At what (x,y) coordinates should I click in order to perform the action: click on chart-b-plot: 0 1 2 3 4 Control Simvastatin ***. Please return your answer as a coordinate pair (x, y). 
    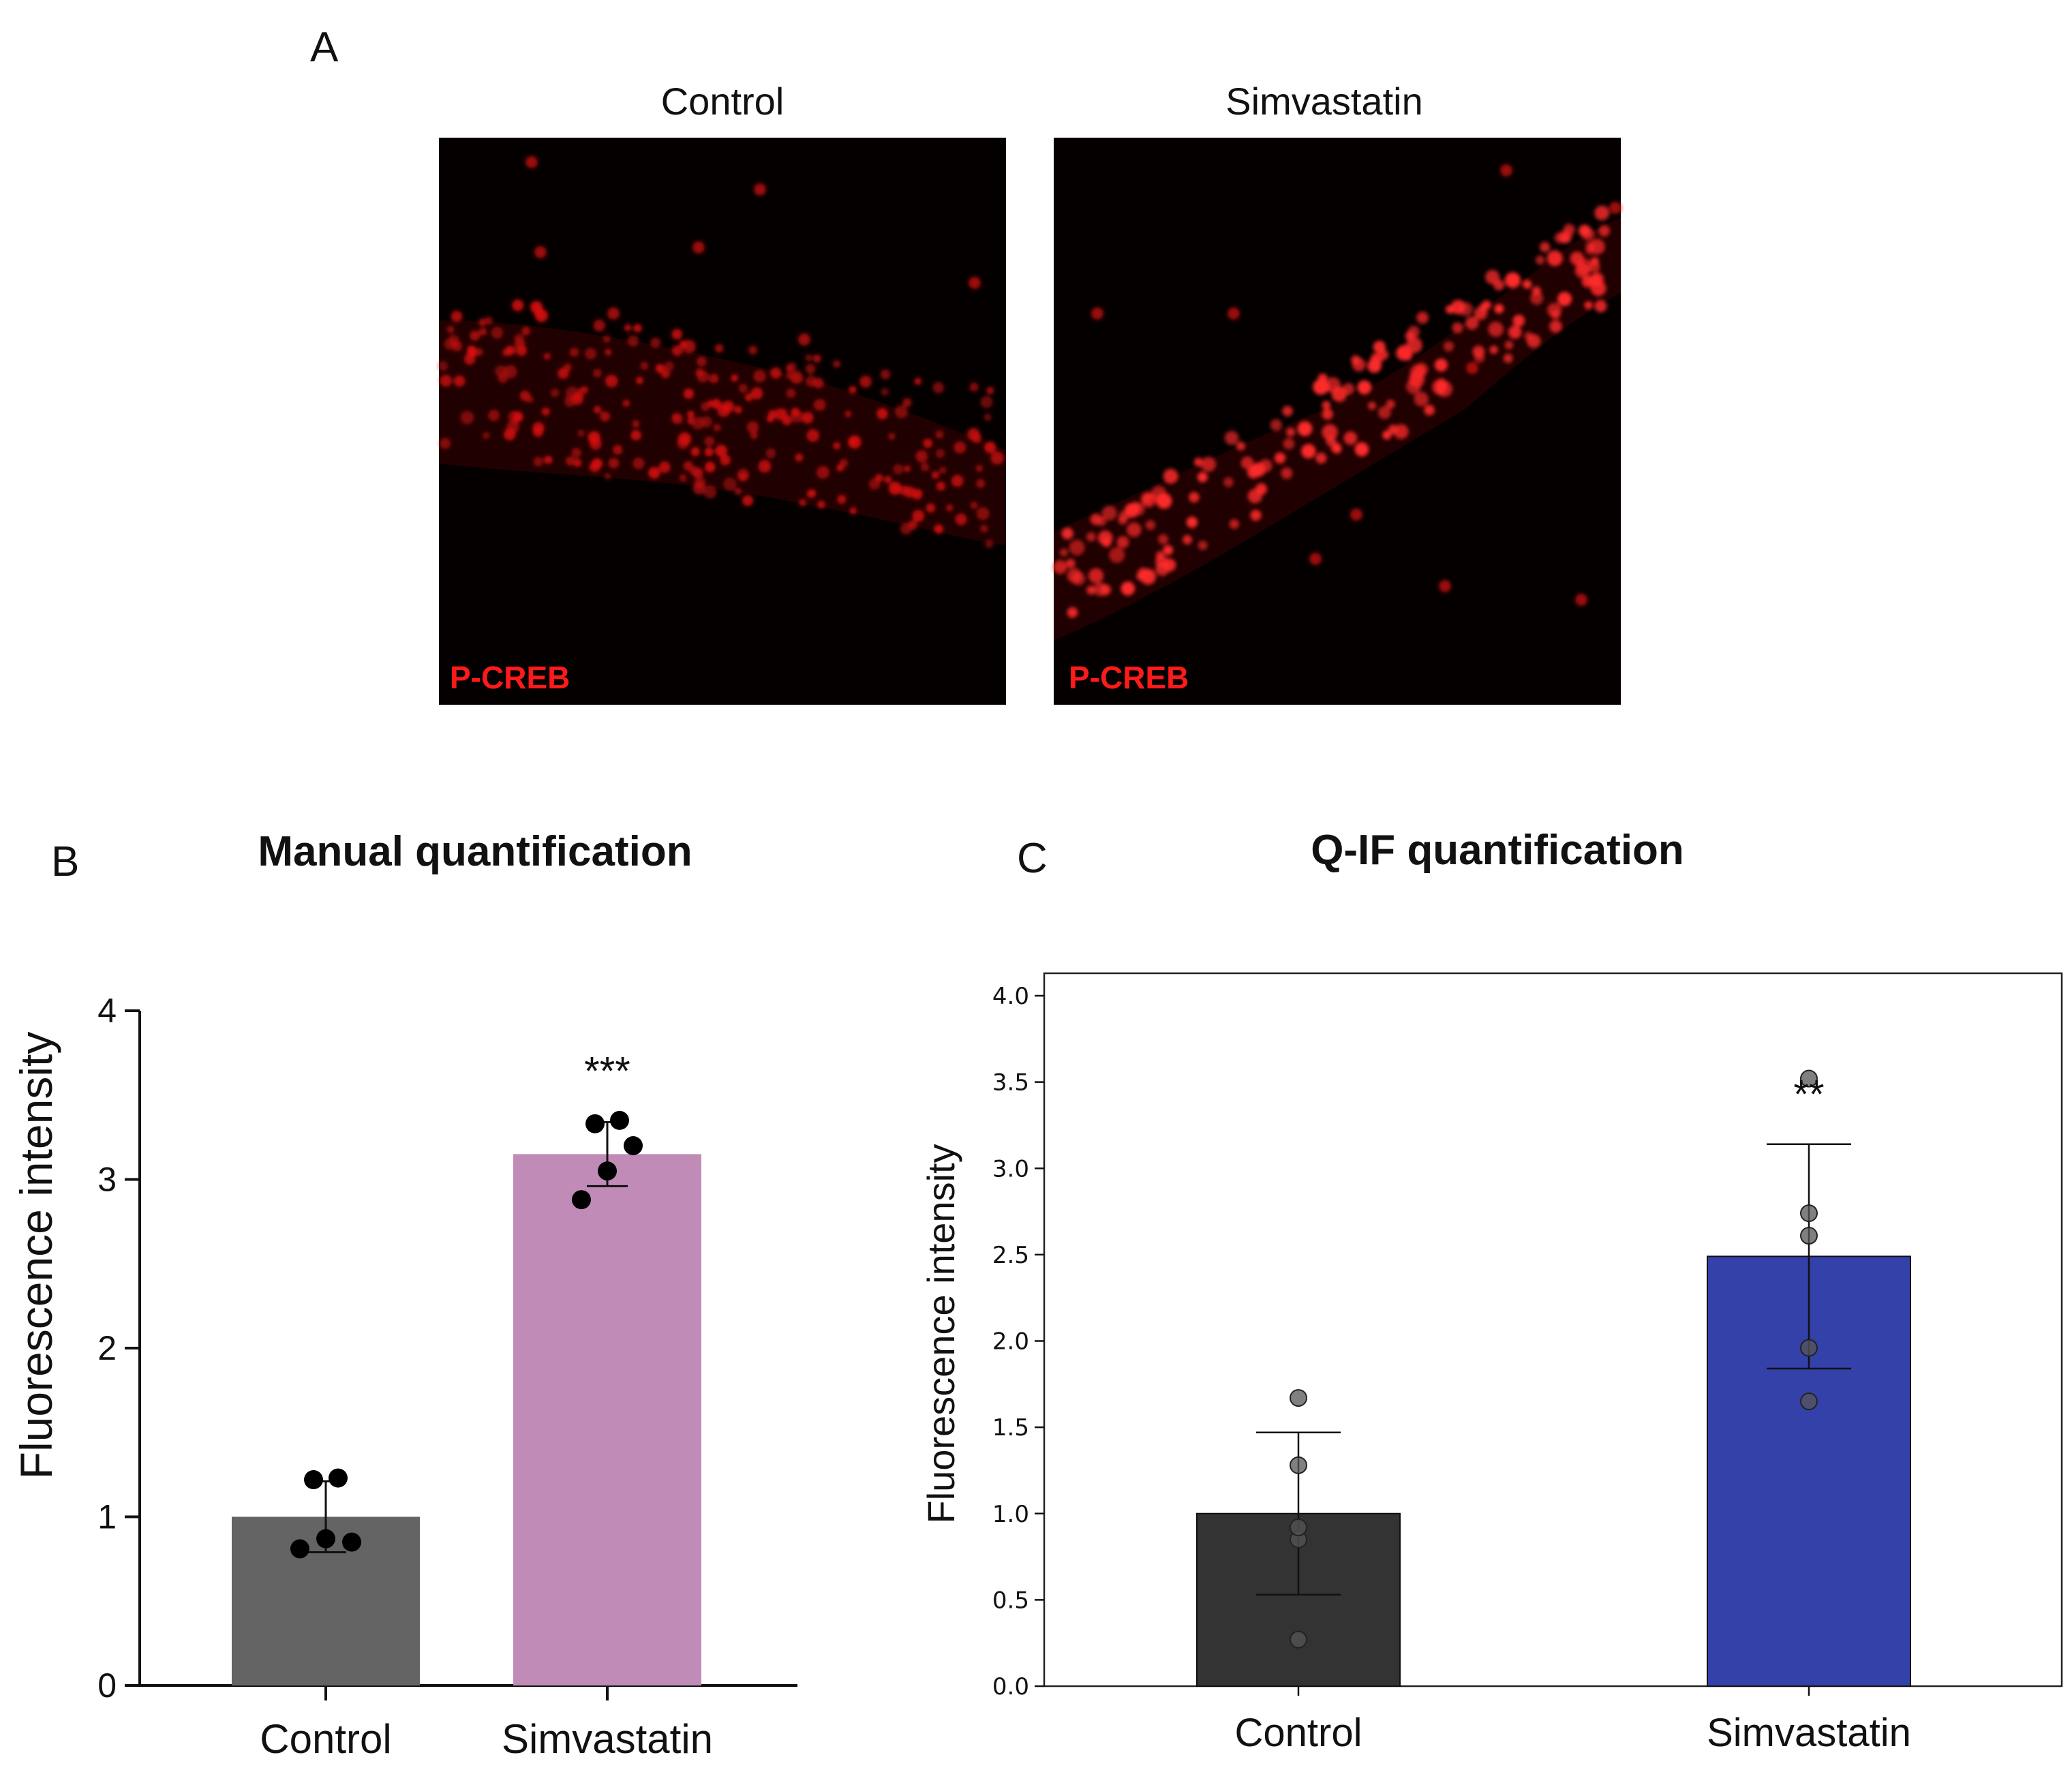
    Looking at the image, I should click on (447, 1377).